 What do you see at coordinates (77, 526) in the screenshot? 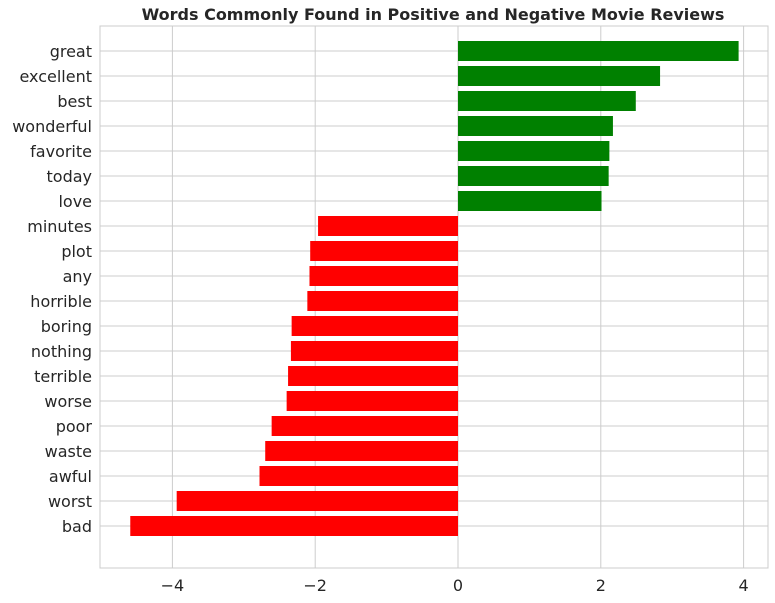
I see `category-label-bad: bad` at bounding box center [77, 526].